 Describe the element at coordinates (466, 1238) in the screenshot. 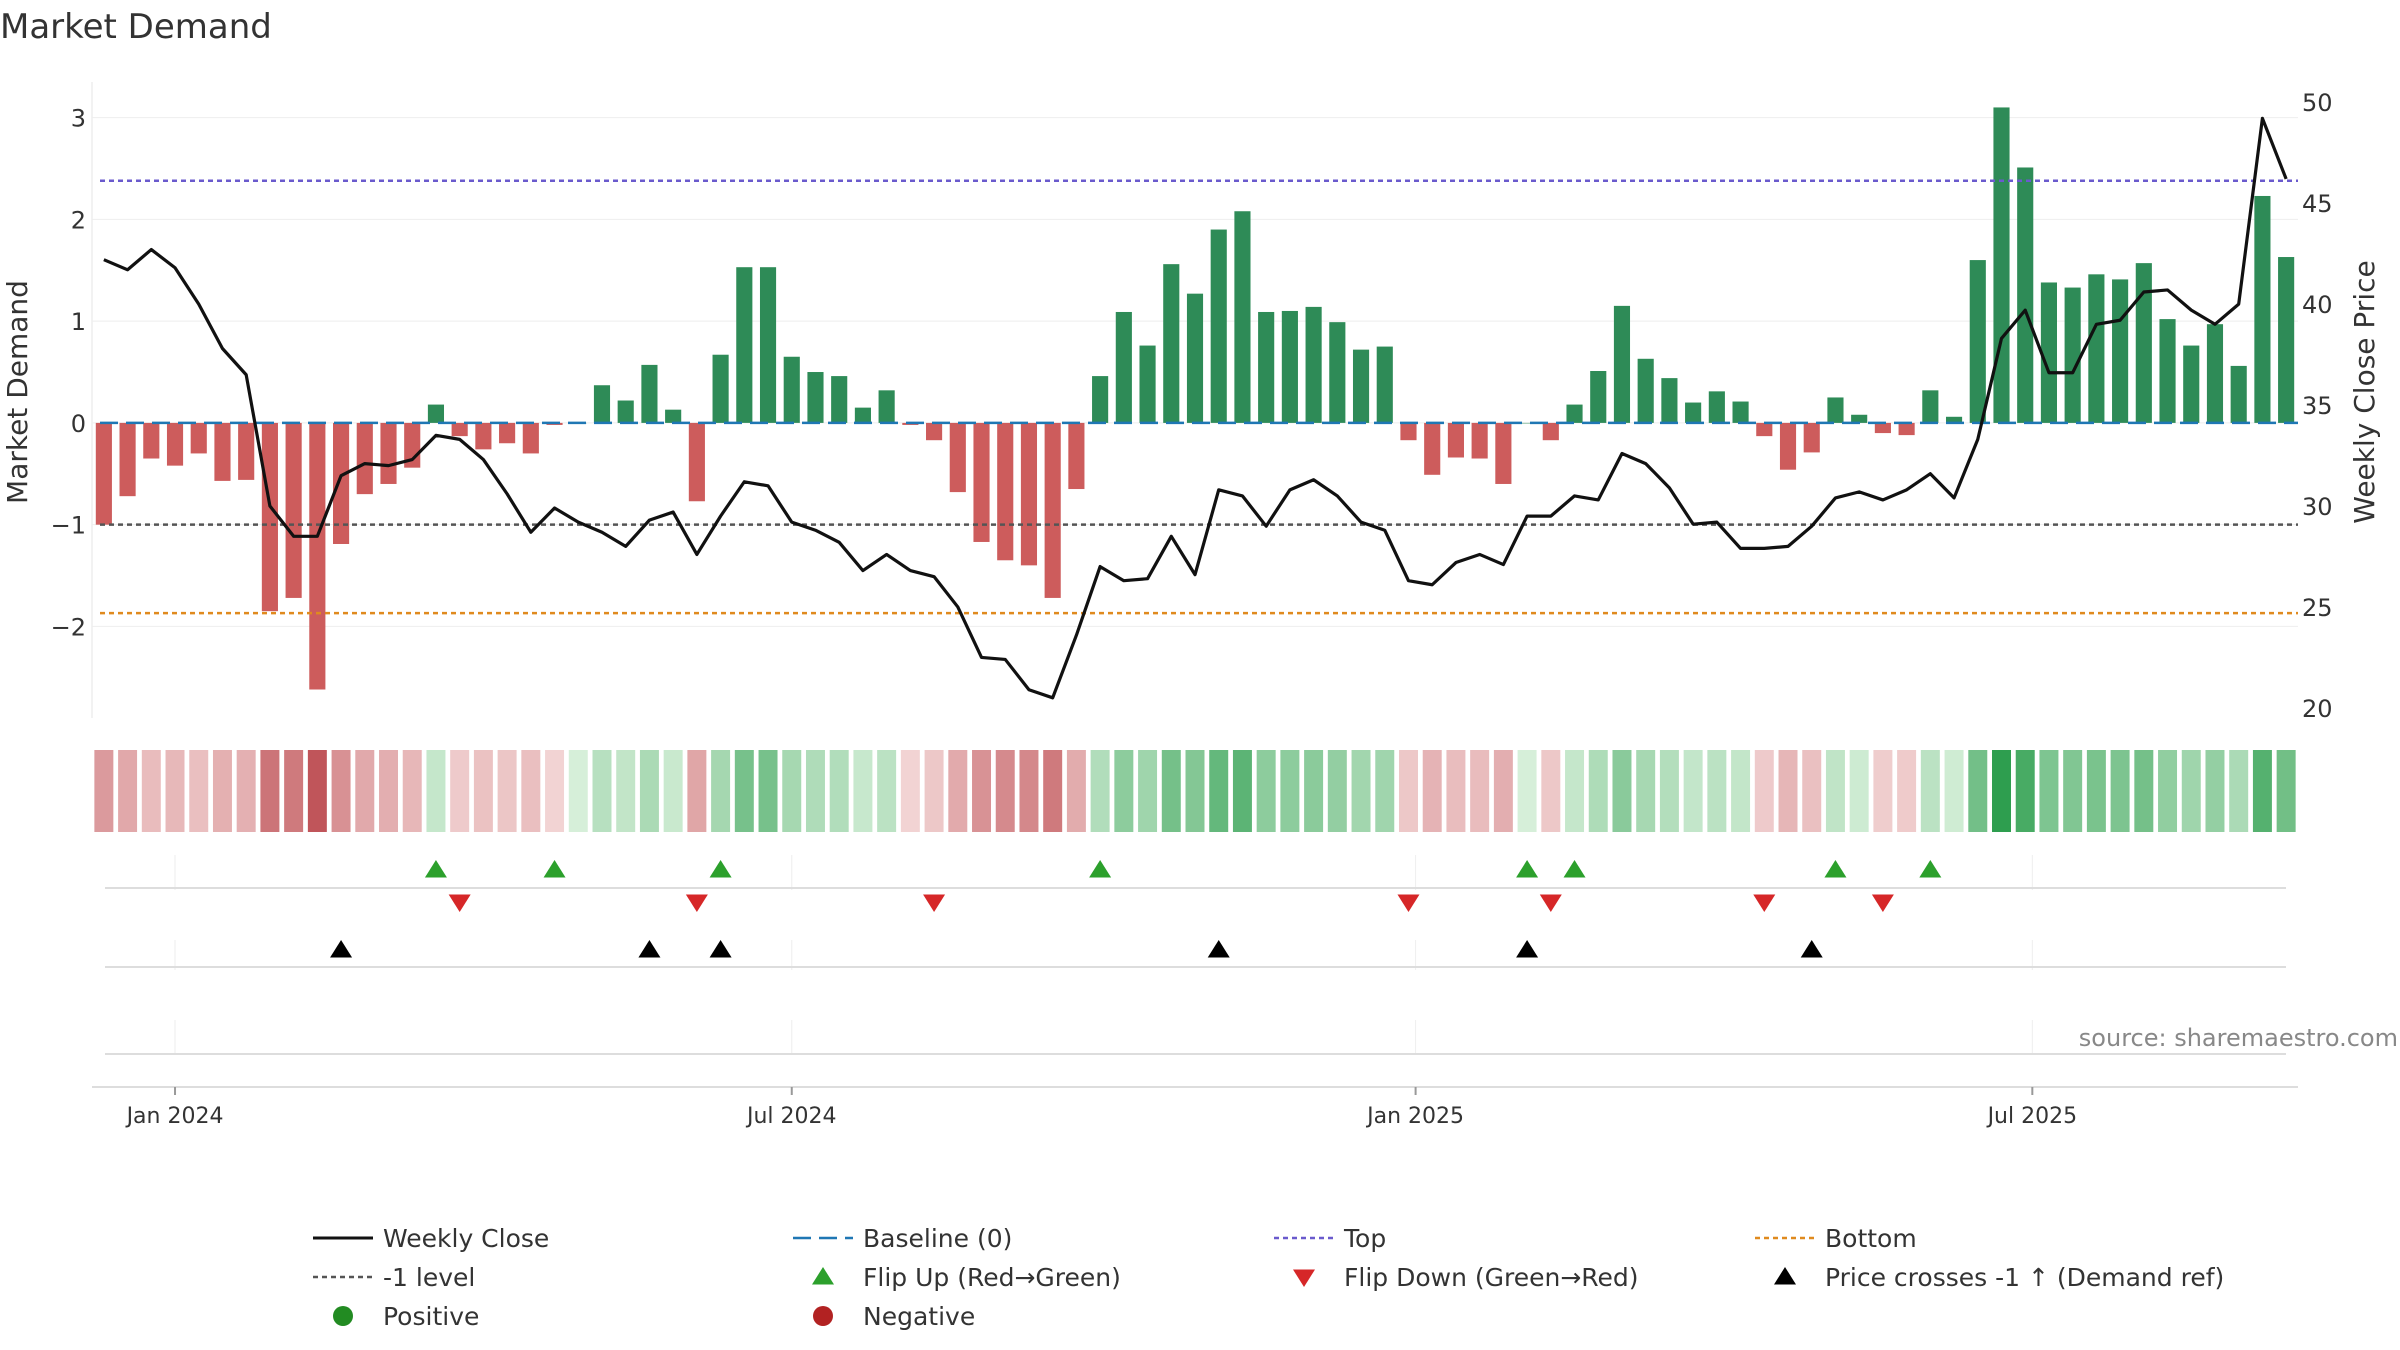

I see `legend-label: Weekly Close` at that location.